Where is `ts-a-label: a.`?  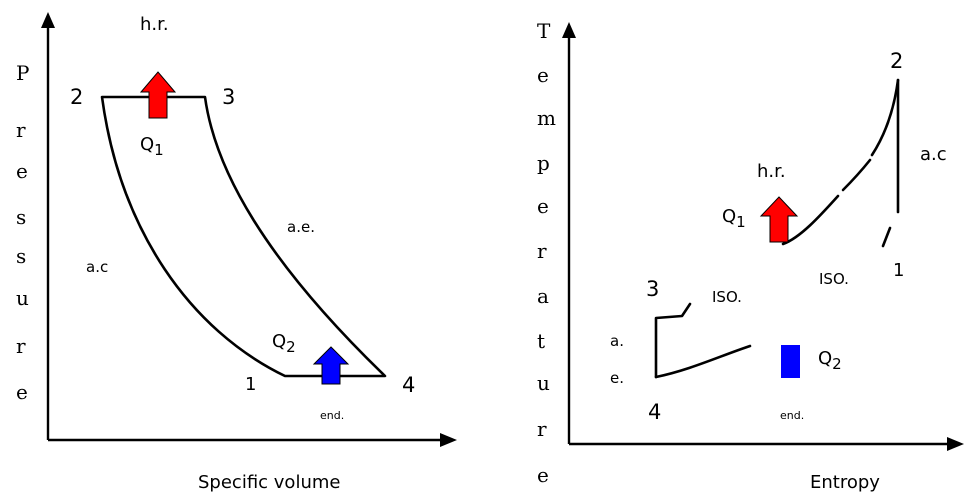
ts-a-label: a. is located at coordinates (617, 341).